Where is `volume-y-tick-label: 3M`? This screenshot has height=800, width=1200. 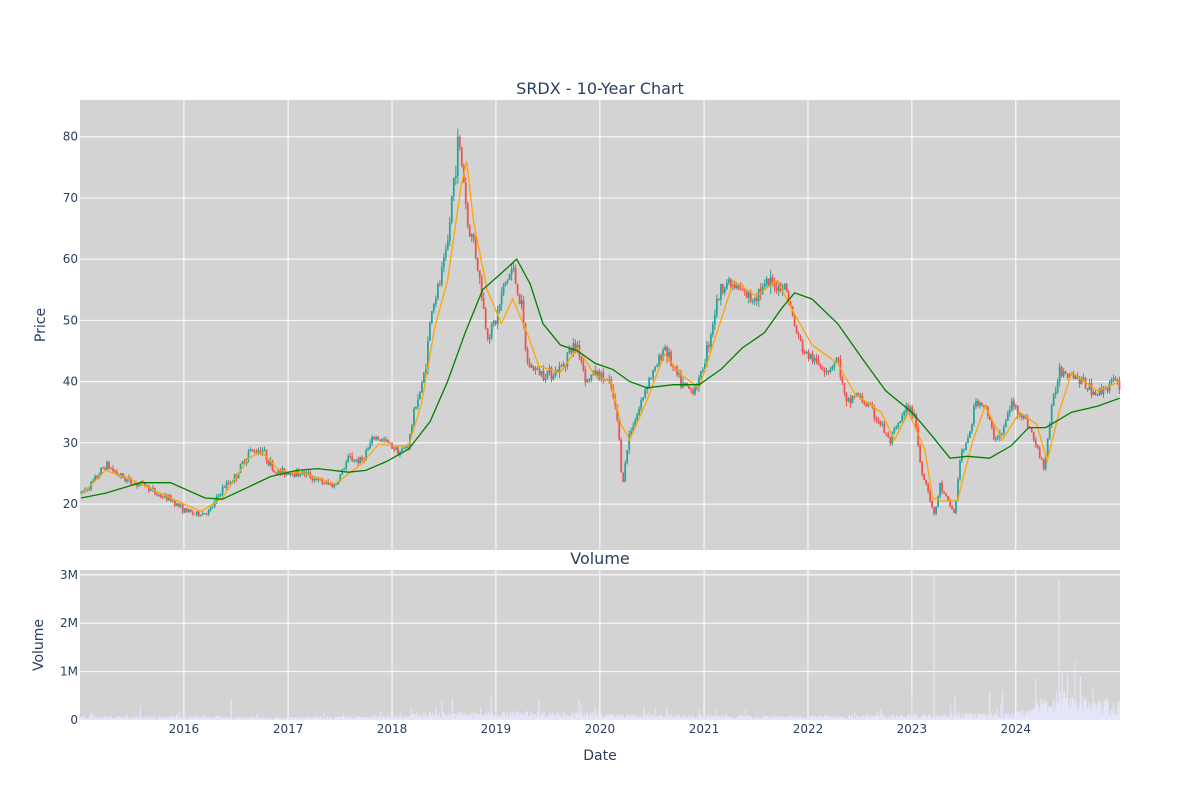
volume-y-tick-label: 3M is located at coordinates (69, 575).